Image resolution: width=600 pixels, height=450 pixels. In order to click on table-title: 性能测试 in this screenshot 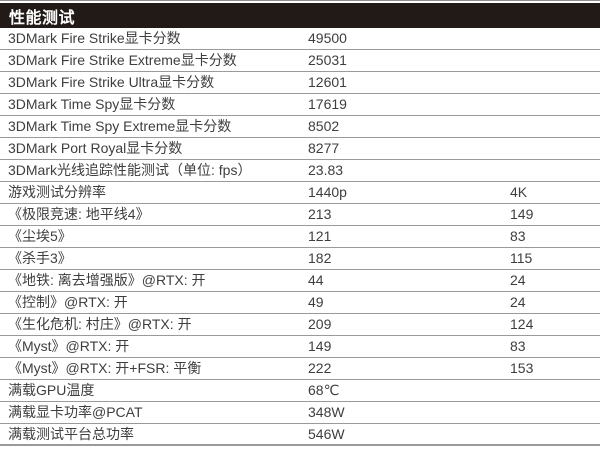, I will do `click(42, 18)`.